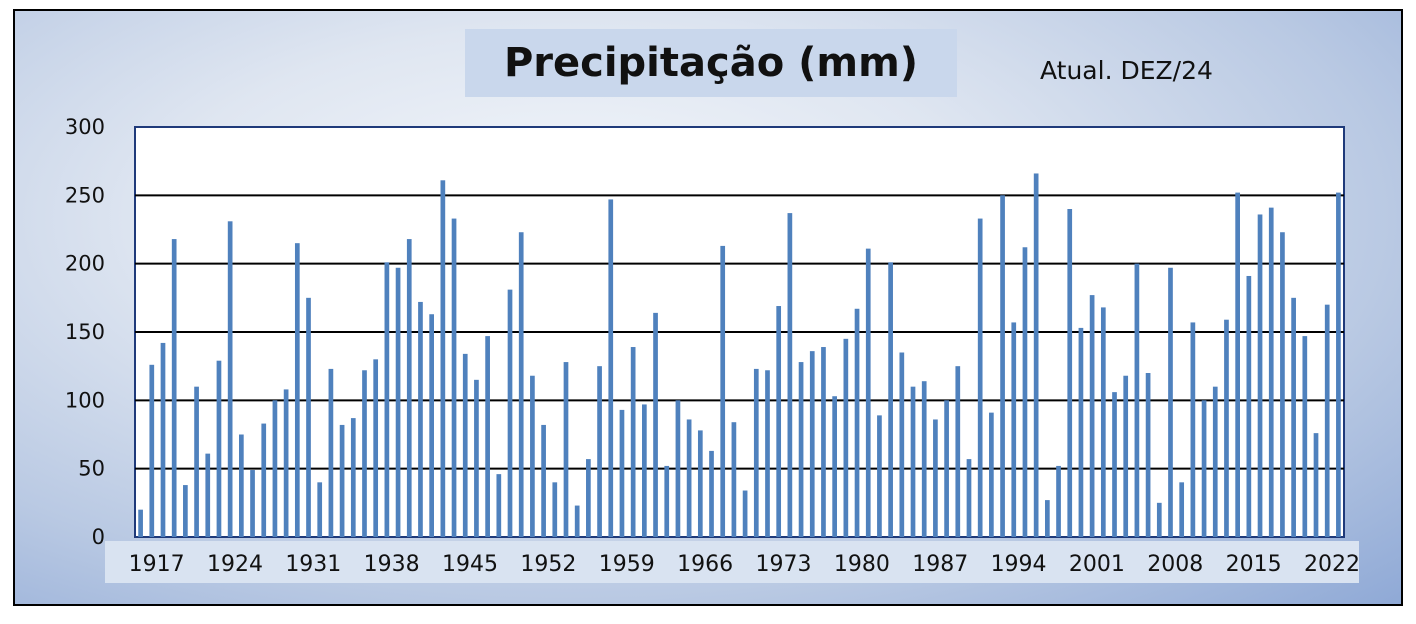  I want to click on bar-1987, so click(924, 459).